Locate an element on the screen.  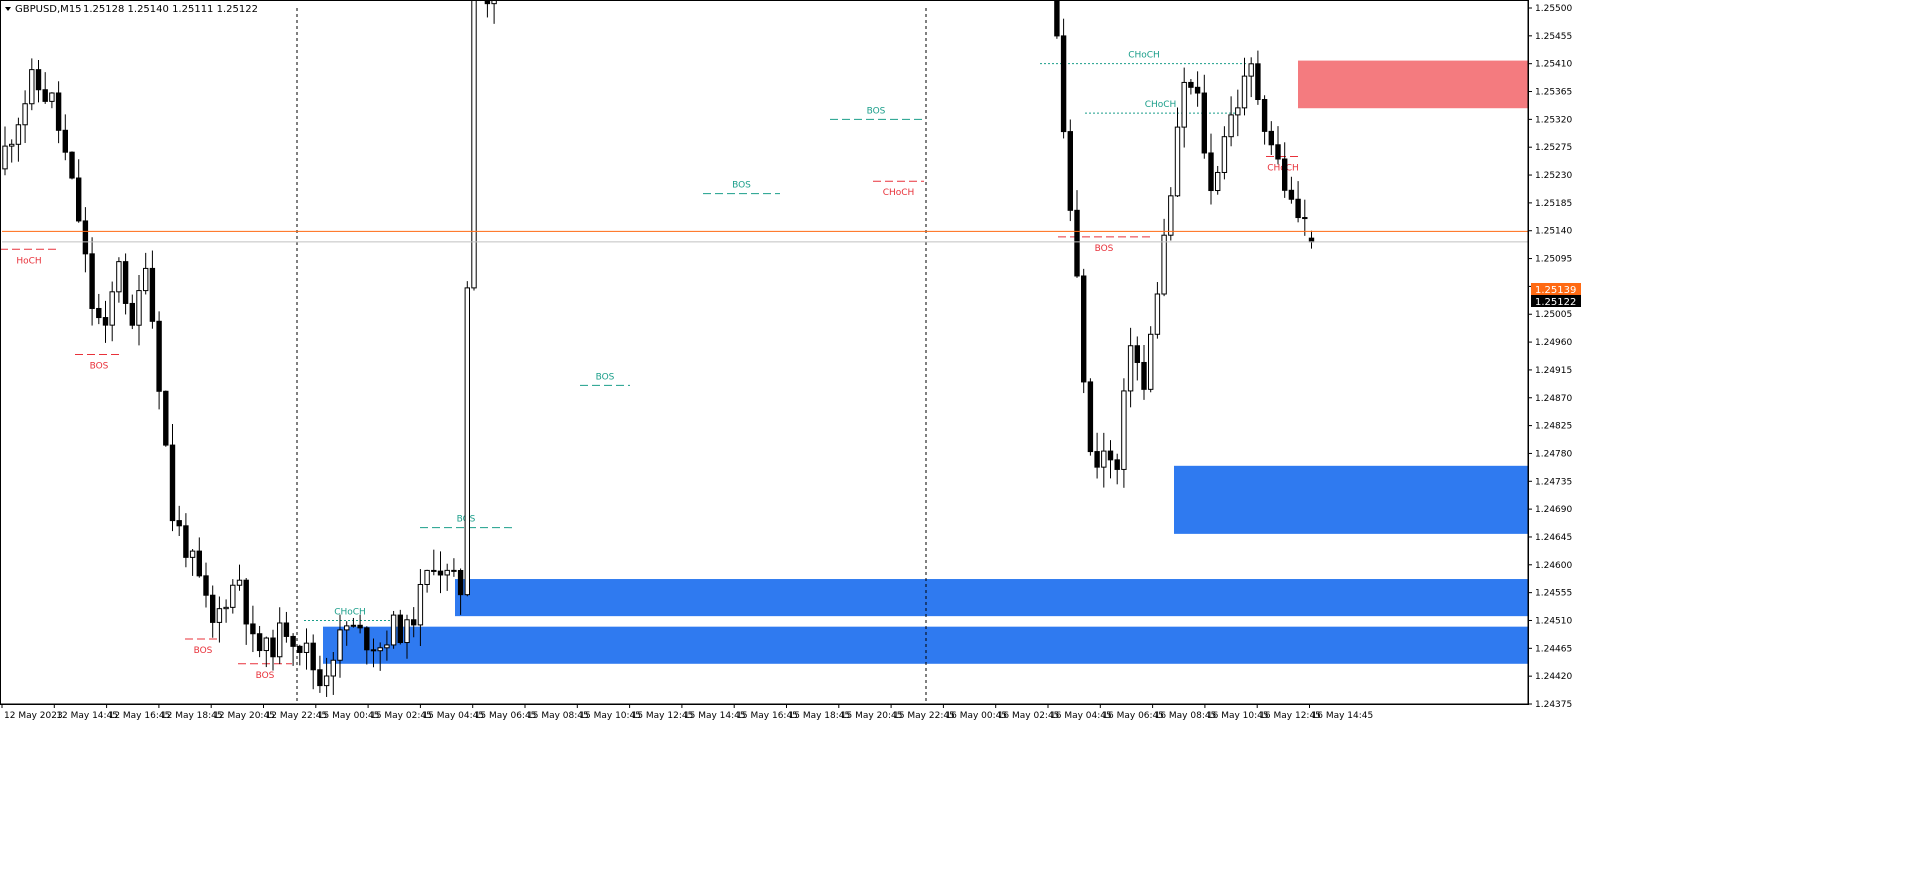
collapse-triangle-icon is located at coordinates (8, 9).